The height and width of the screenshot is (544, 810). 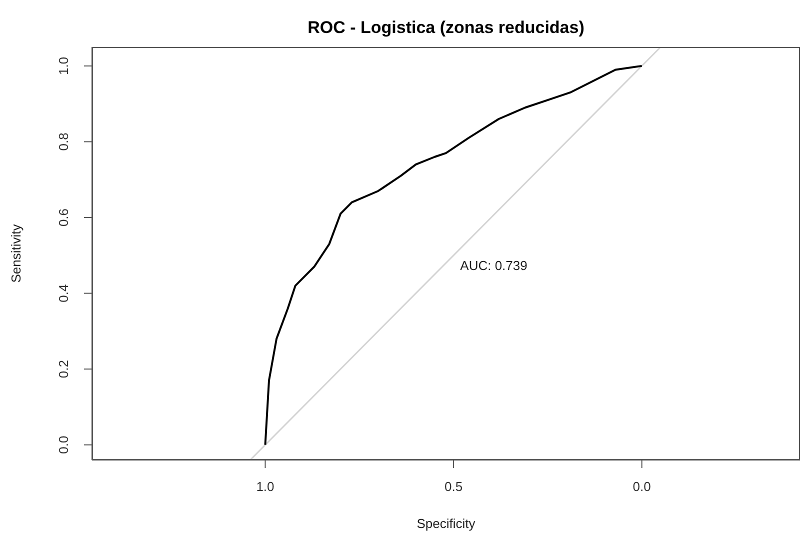 What do you see at coordinates (63, 445) in the screenshot?
I see `y-tick-label: 0.0` at bounding box center [63, 445].